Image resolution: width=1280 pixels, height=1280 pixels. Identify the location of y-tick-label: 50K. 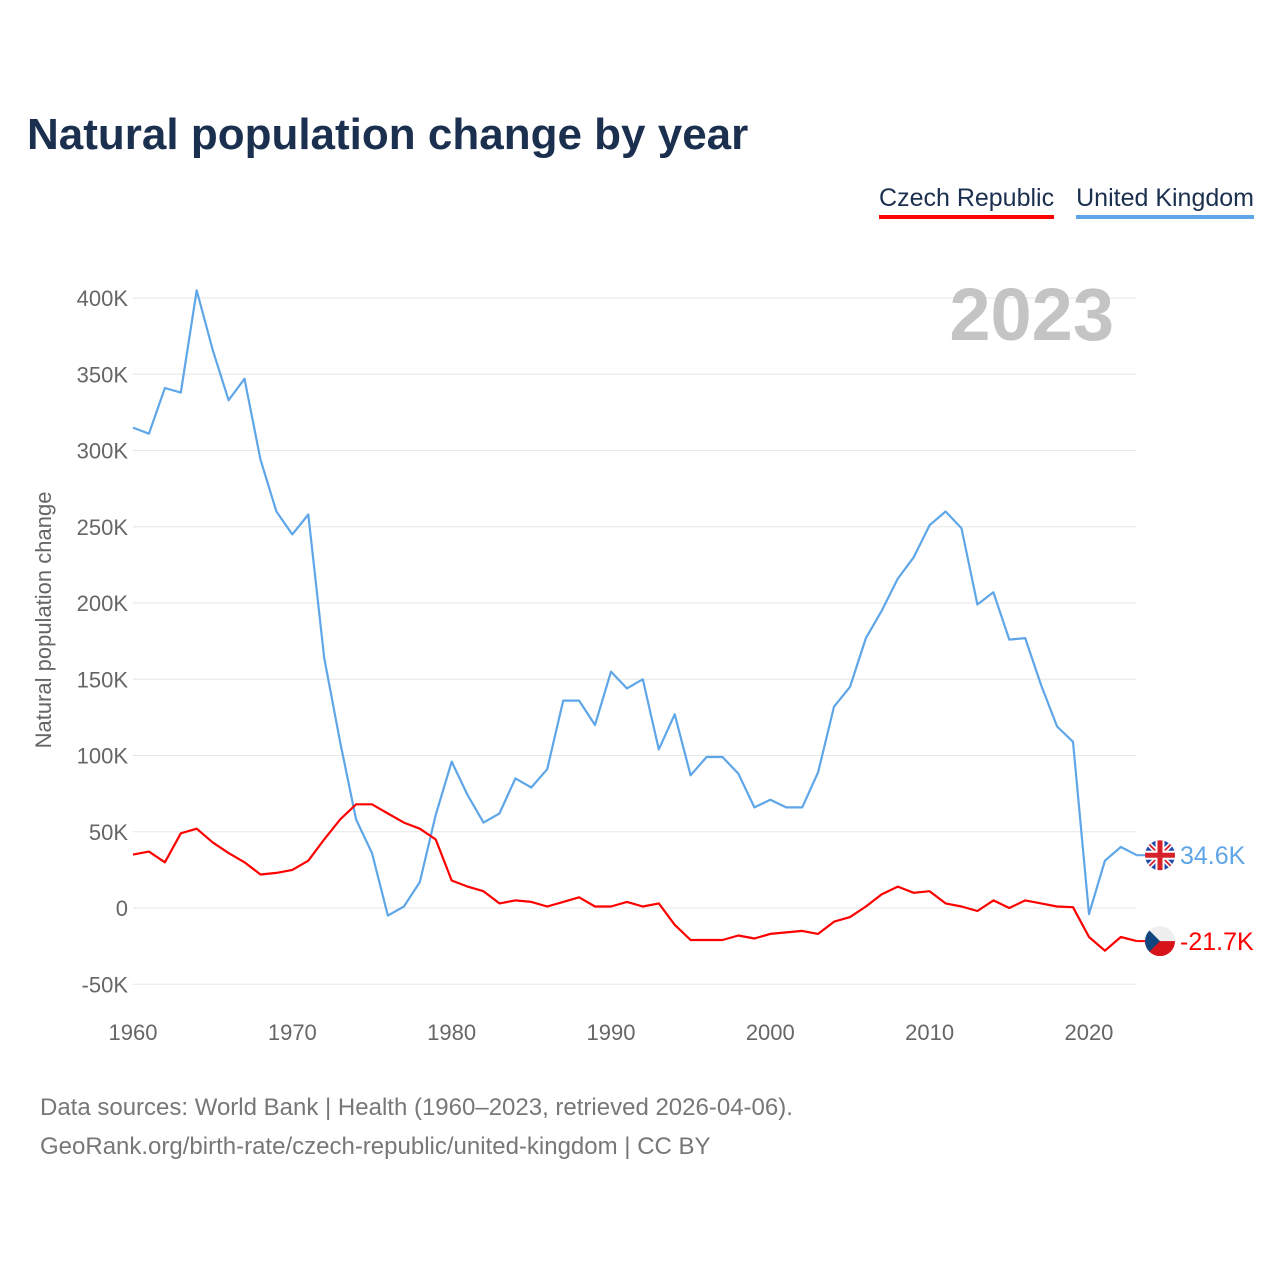
(108, 832).